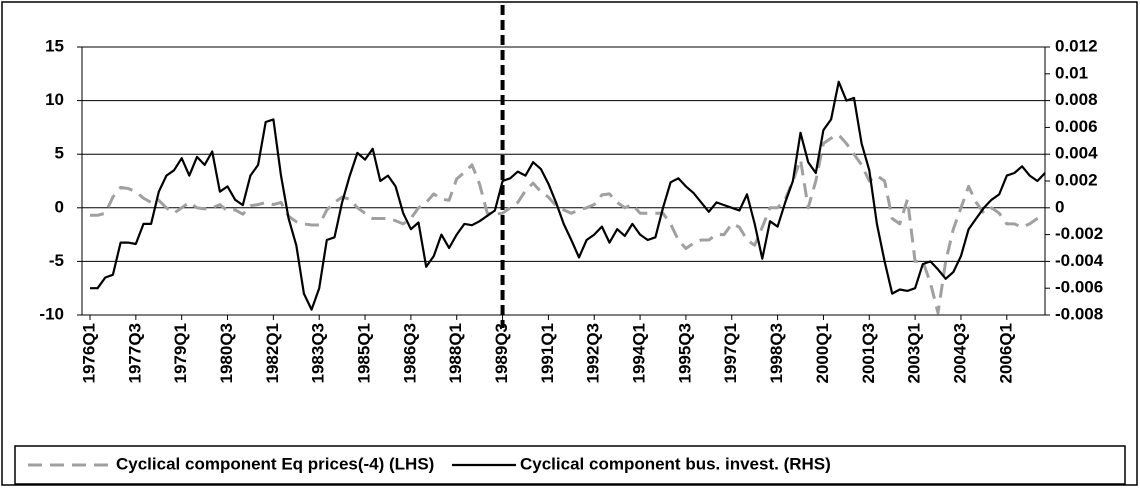 This screenshot has width=1140, height=488. Describe the element at coordinates (318, 353) in the screenshot. I see `x-tick-label: 1983Q3` at that location.